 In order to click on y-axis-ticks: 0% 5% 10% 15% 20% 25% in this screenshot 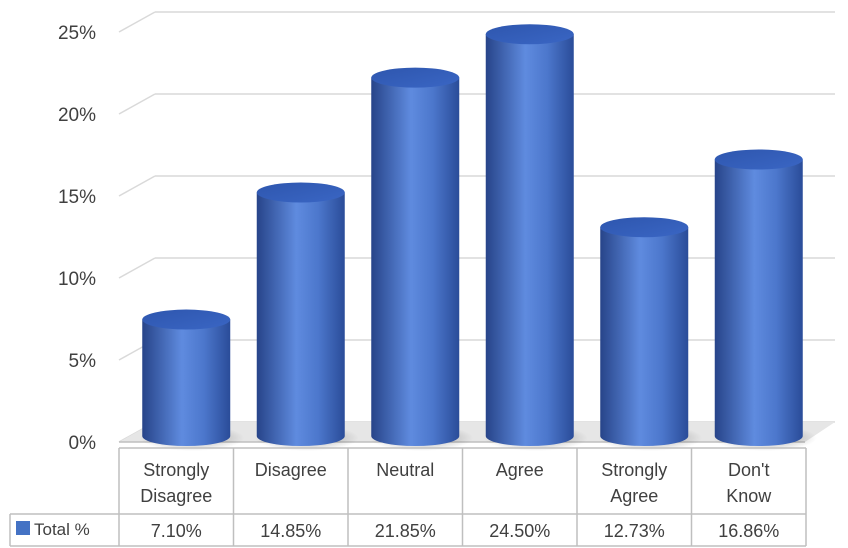, I will do `click(77, 238)`.